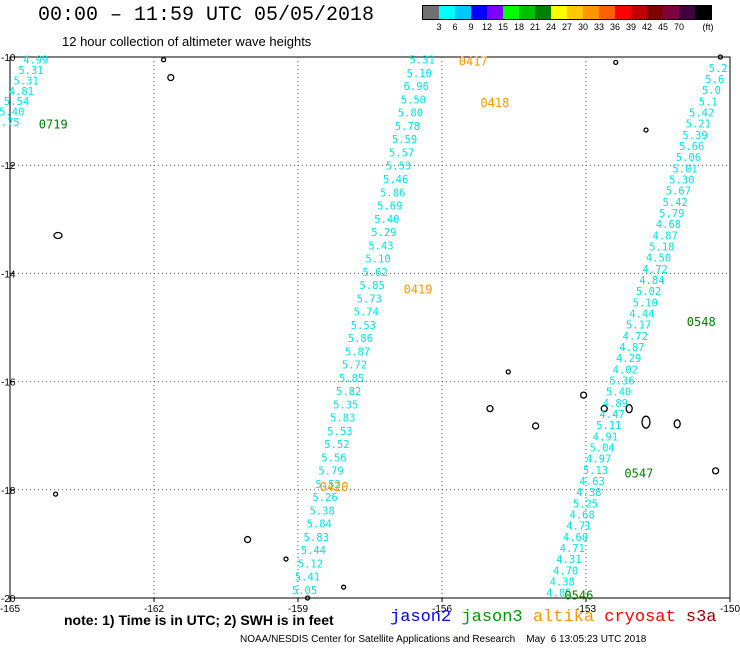 This screenshot has height=650, width=740. What do you see at coordinates (154, 609) in the screenshot?
I see `lon-tick-label: -162` at bounding box center [154, 609].